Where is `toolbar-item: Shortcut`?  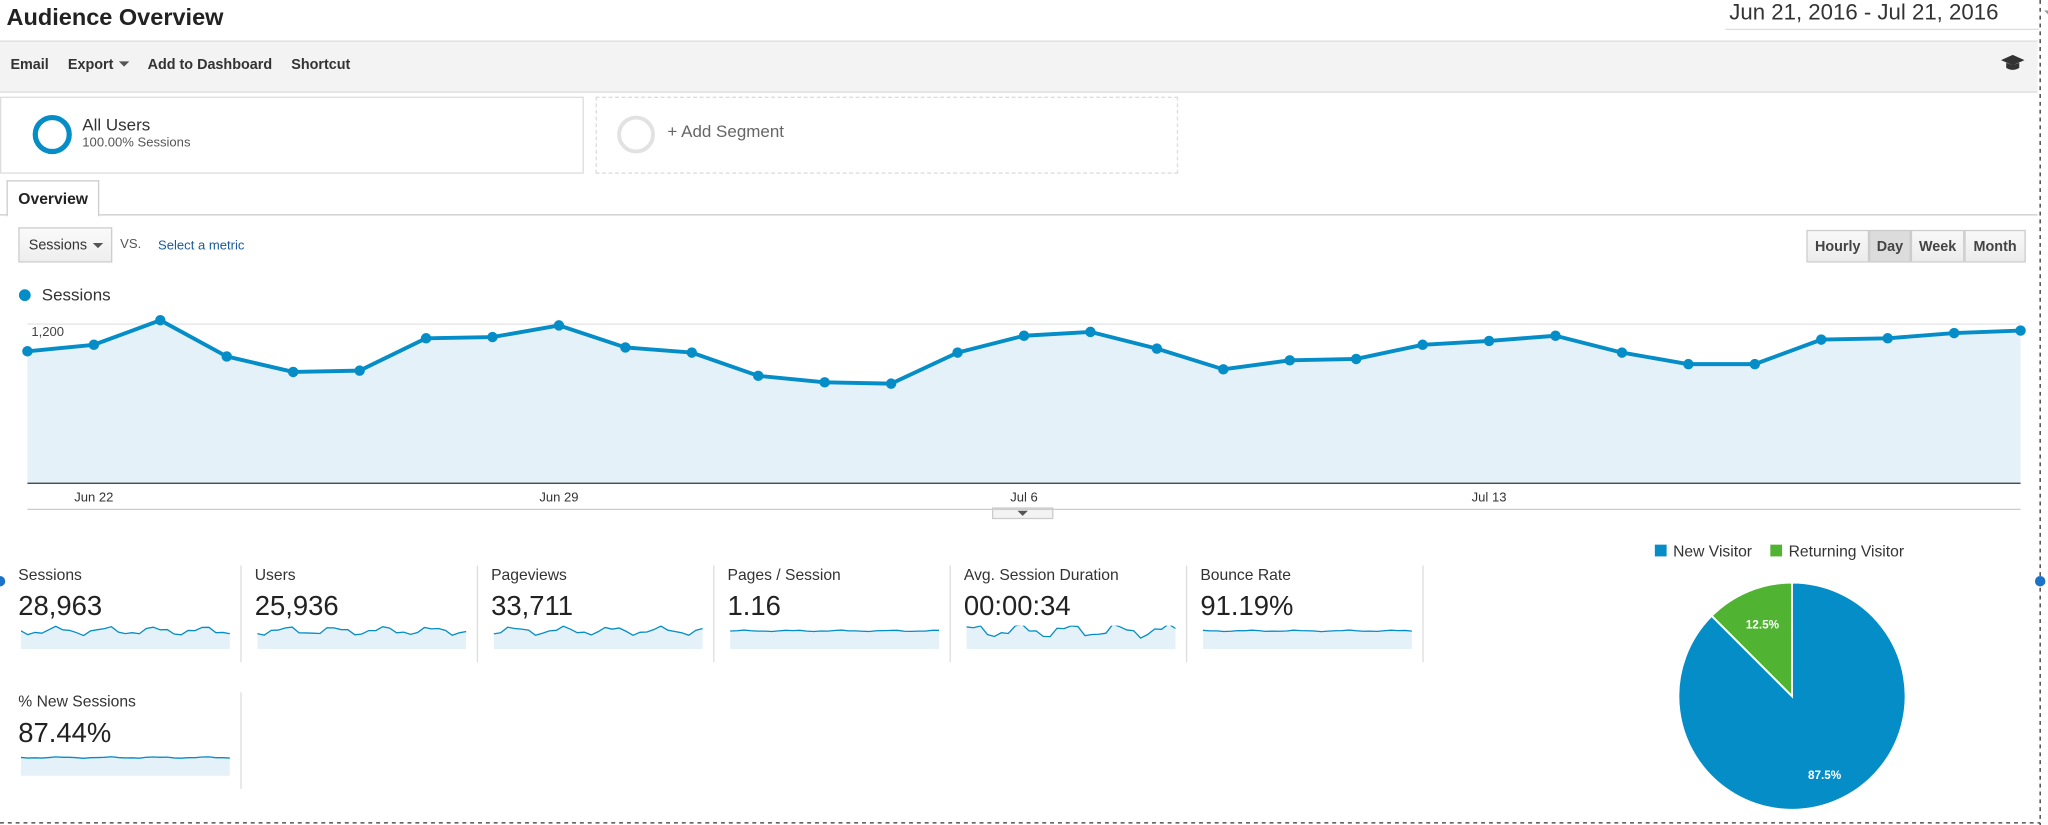
toolbar-item: Shortcut is located at coordinates (321, 65).